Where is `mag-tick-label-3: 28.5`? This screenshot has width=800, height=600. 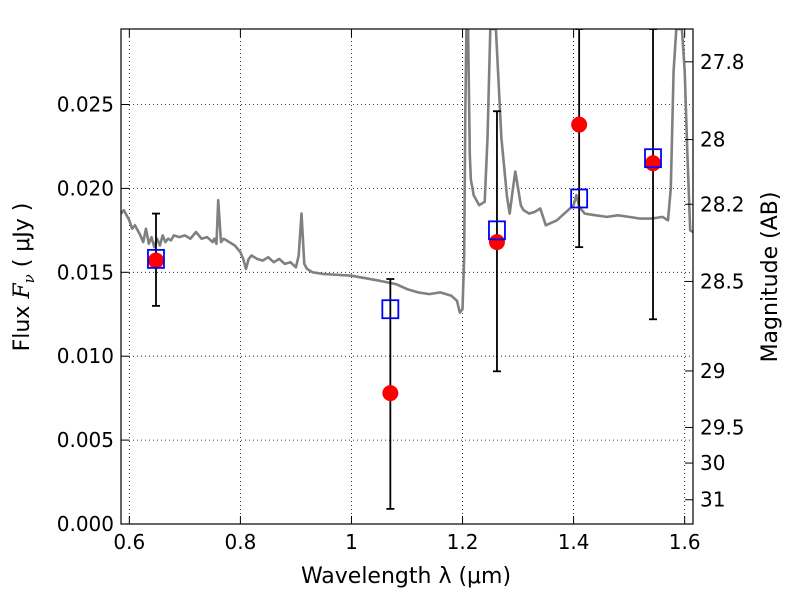
mag-tick-label-3: 28.5 is located at coordinates (722, 281).